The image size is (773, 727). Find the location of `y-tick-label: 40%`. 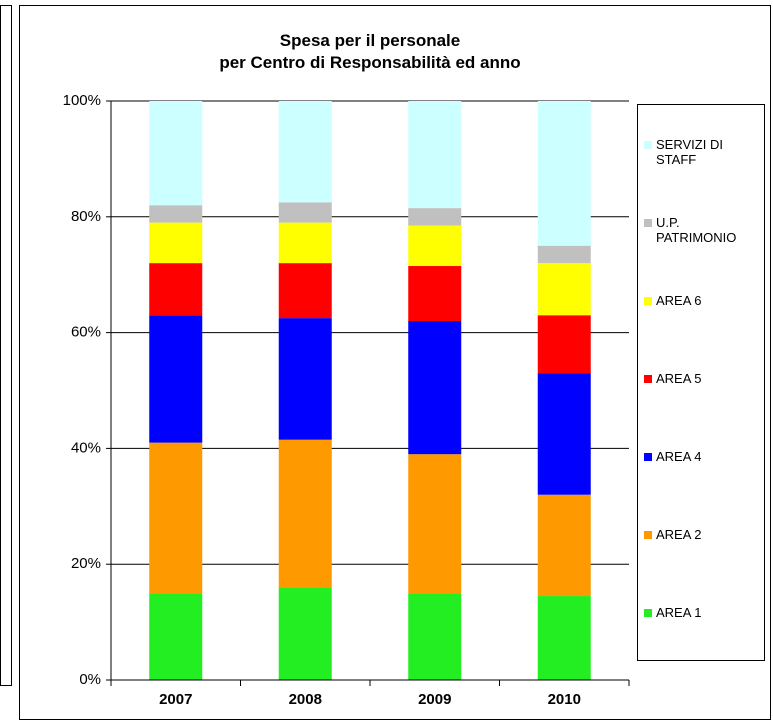

y-tick-label: 40% is located at coordinates (86, 447).